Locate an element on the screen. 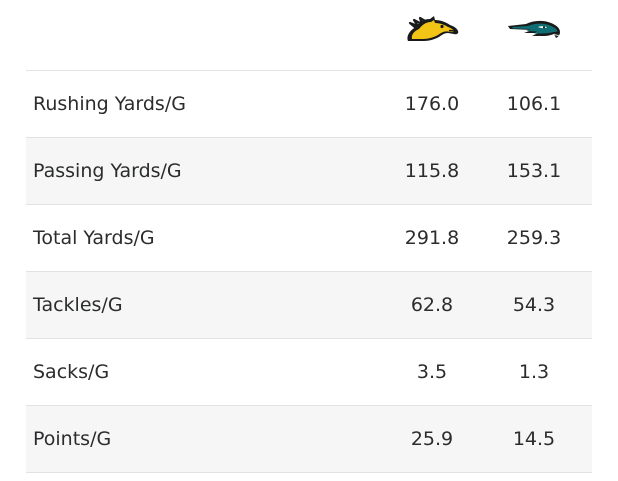 This screenshot has width=618, height=481. home-stat-value: 62.8 is located at coordinates (432, 305).